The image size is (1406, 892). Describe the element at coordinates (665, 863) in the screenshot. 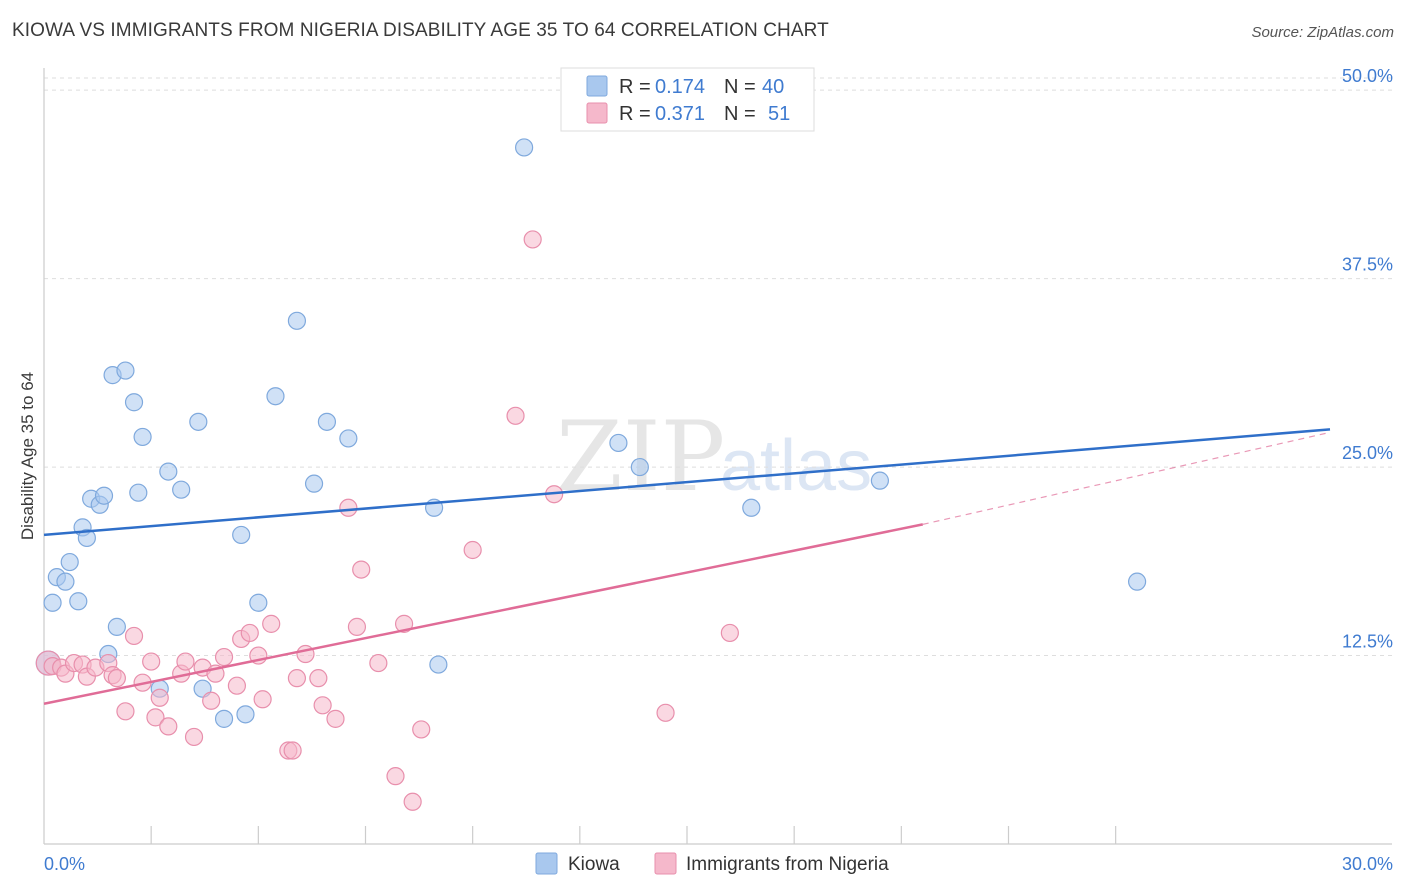

I see `bottom-legend-swatch-nigeria` at that location.